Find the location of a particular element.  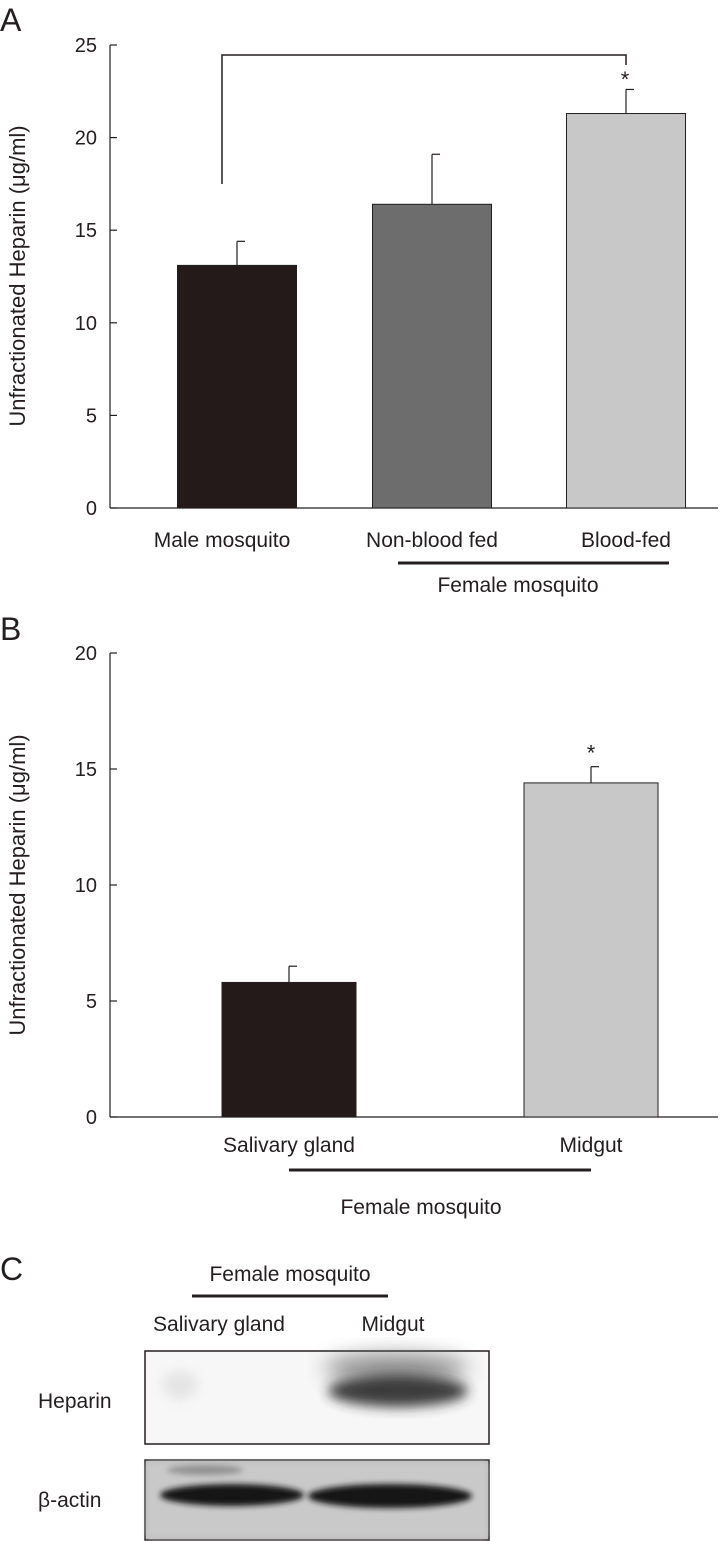

actin-band-midgut is located at coordinates (390, 1496).